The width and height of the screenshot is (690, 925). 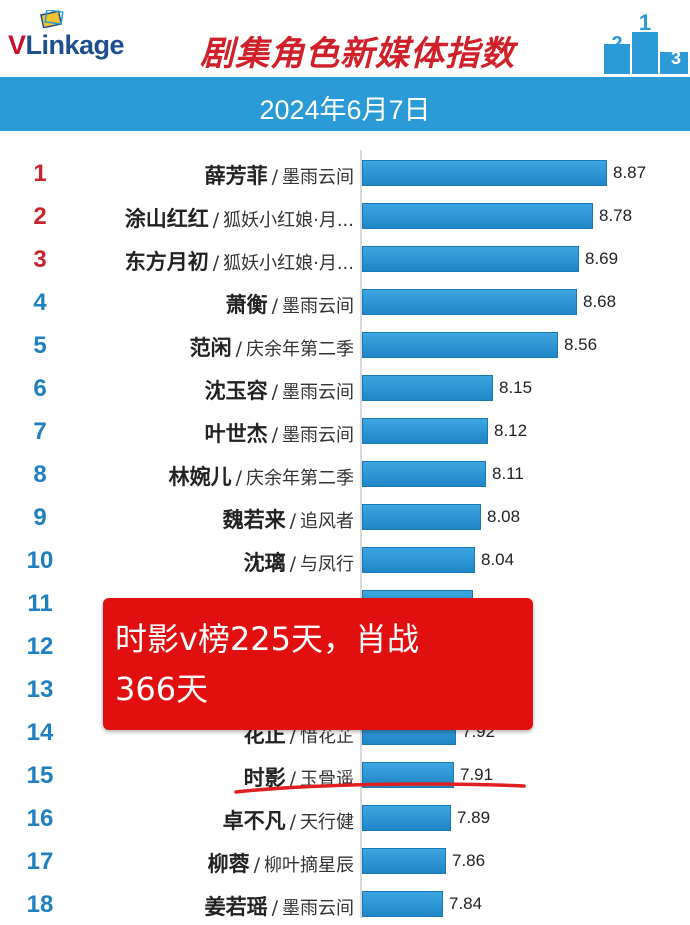 I want to click on chart-row: 18 姜若瑶 / 墨雨云间 7.84, so click(x=345, y=905).